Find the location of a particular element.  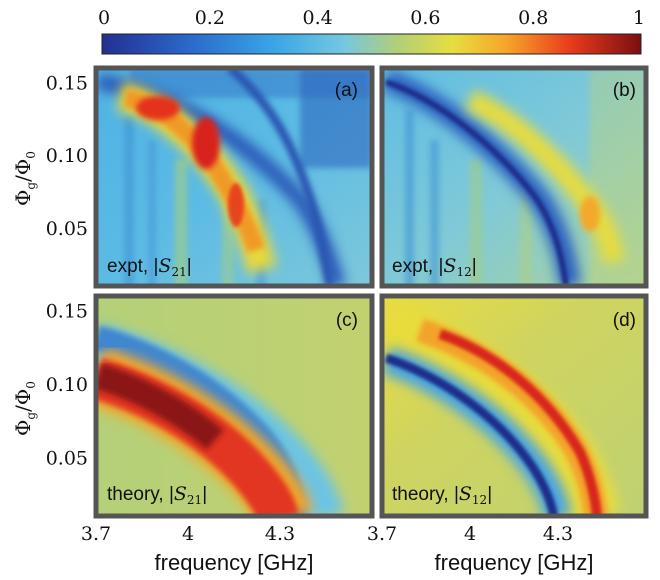

y-axis-label-bottom: Φg/Φ0 is located at coordinates (24, 408).